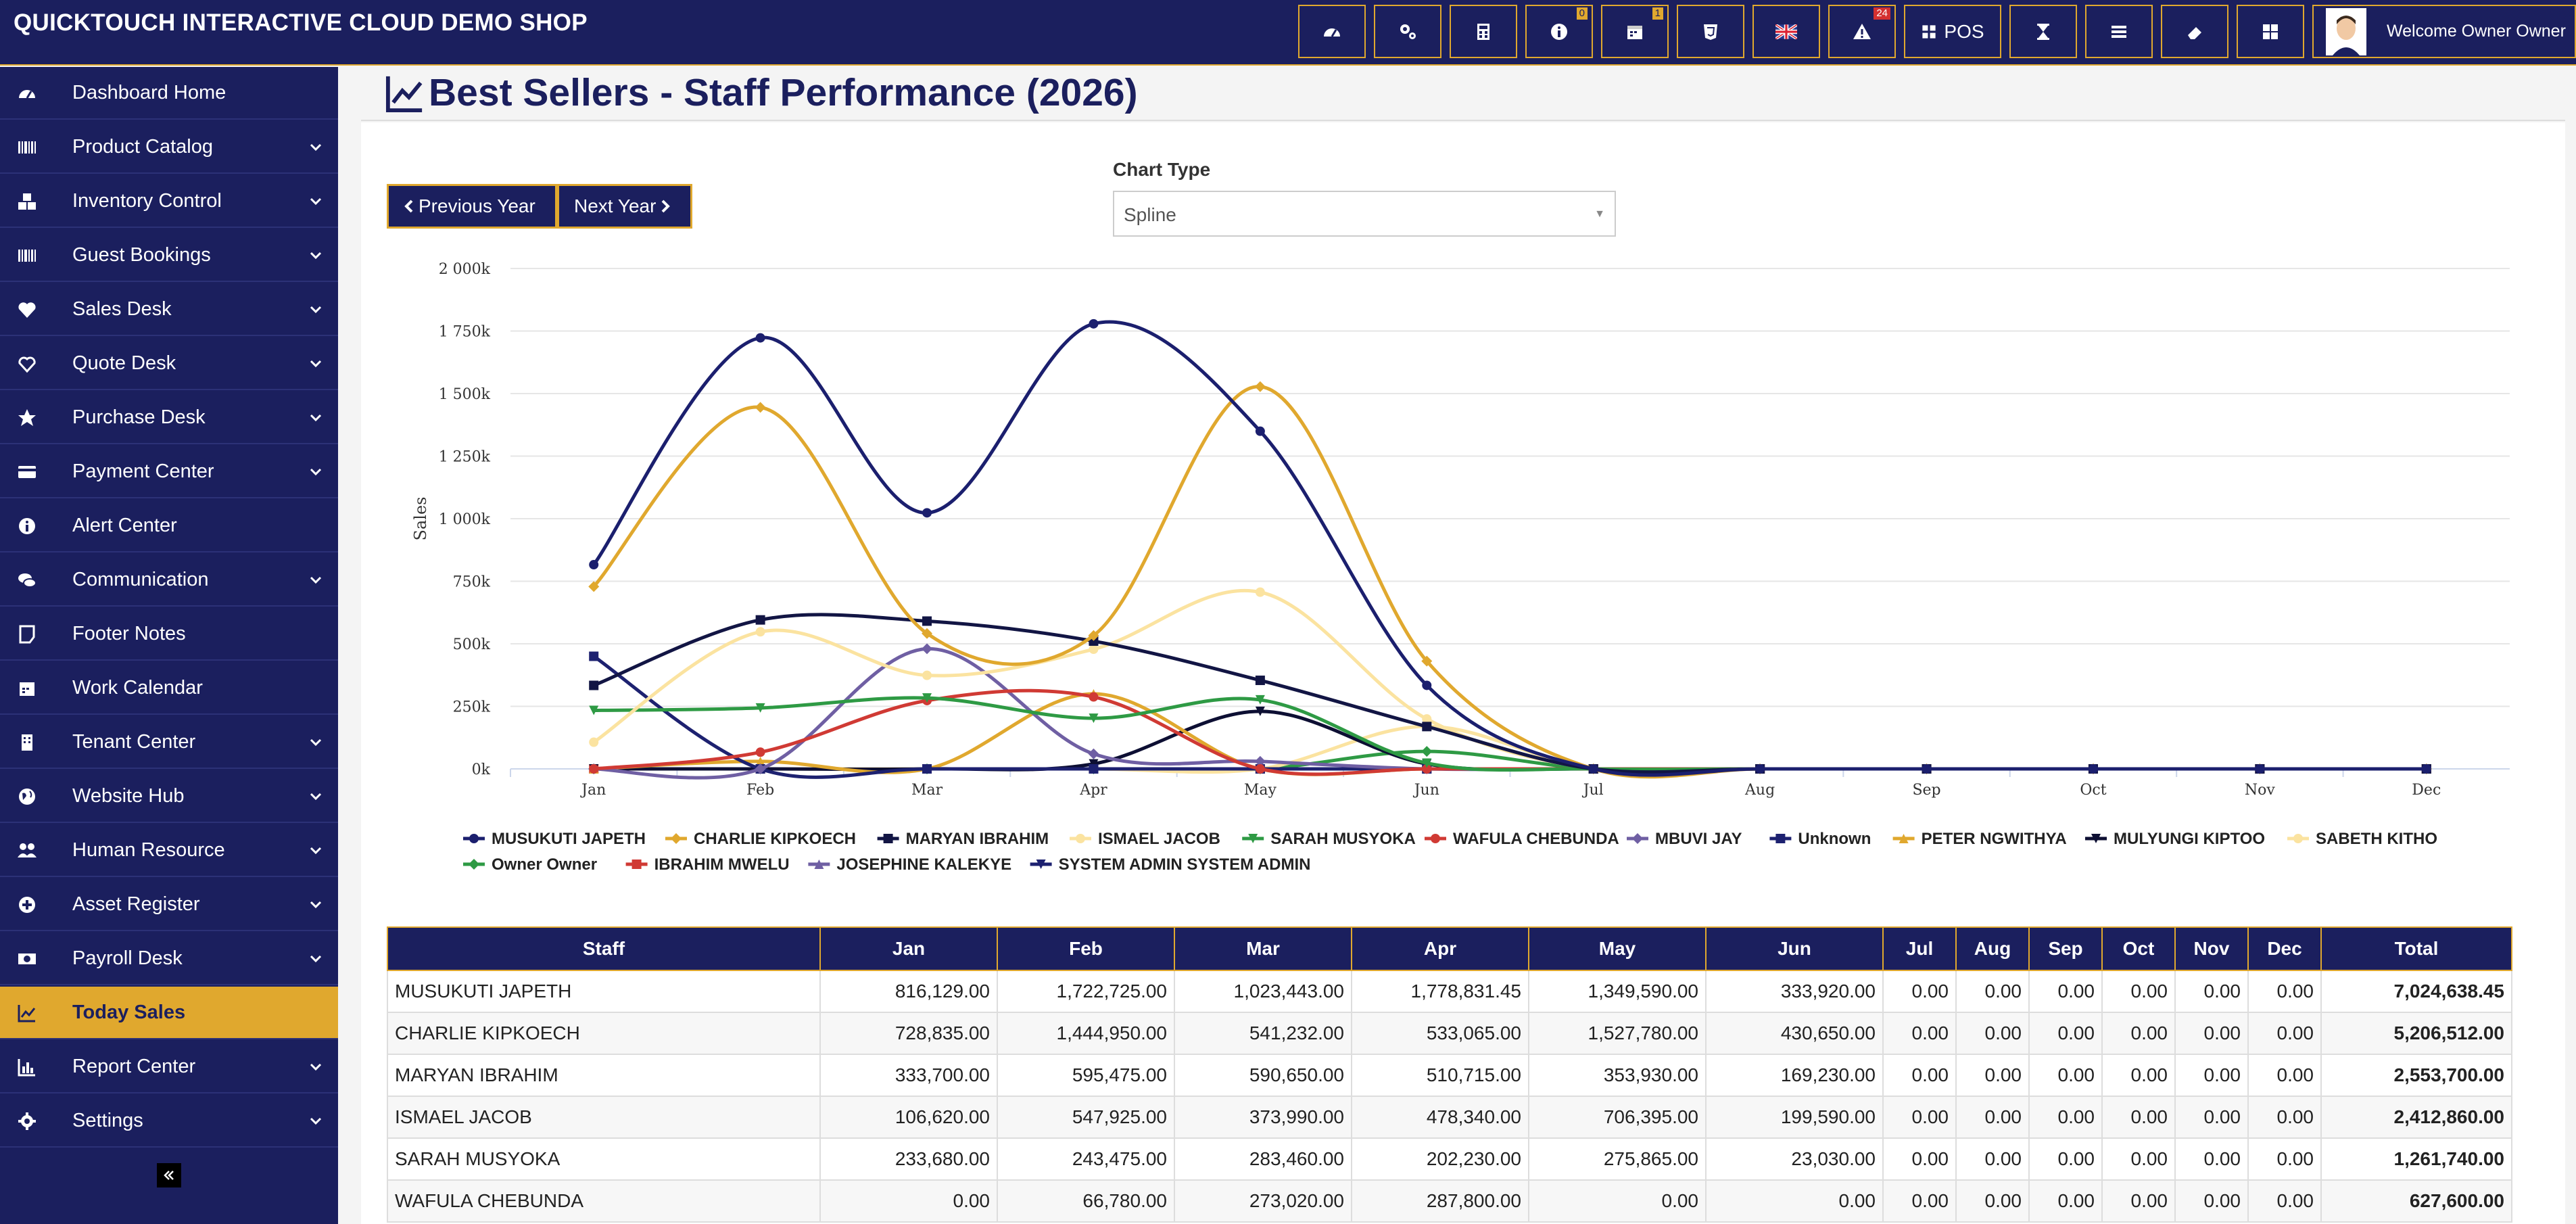  I want to click on legend-item: SARAH MUSYOKA, so click(1329, 839).